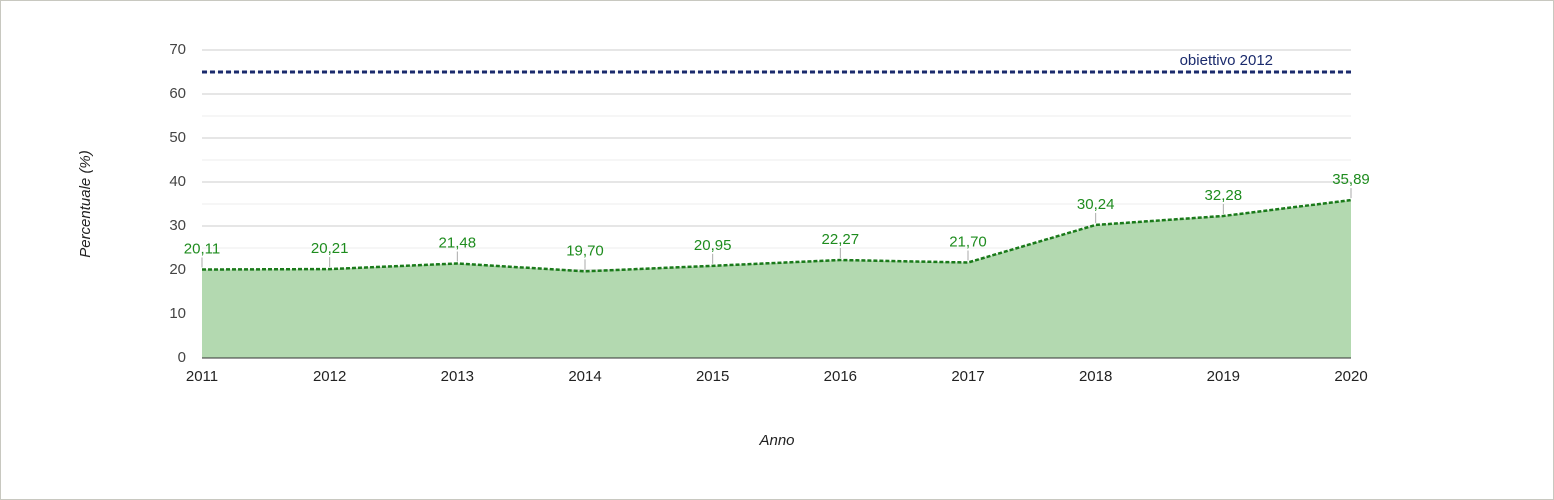 The image size is (1554, 500). I want to click on data-label: 30,24, so click(1096, 204).